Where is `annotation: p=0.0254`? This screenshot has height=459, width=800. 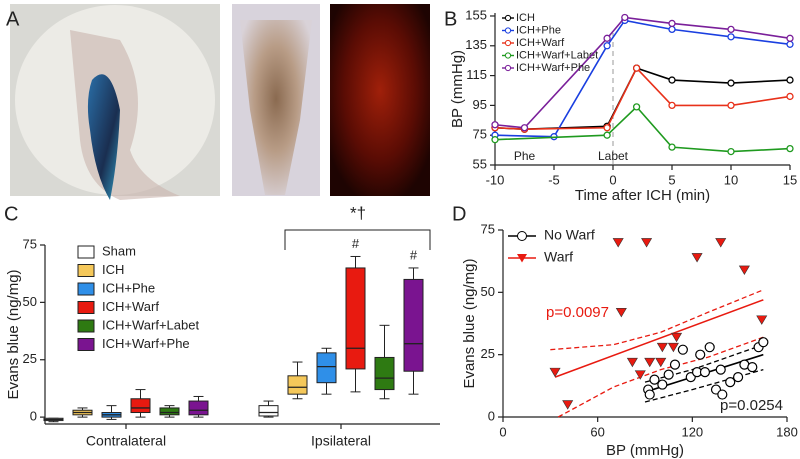 annotation: p=0.0254 is located at coordinates (751, 405).